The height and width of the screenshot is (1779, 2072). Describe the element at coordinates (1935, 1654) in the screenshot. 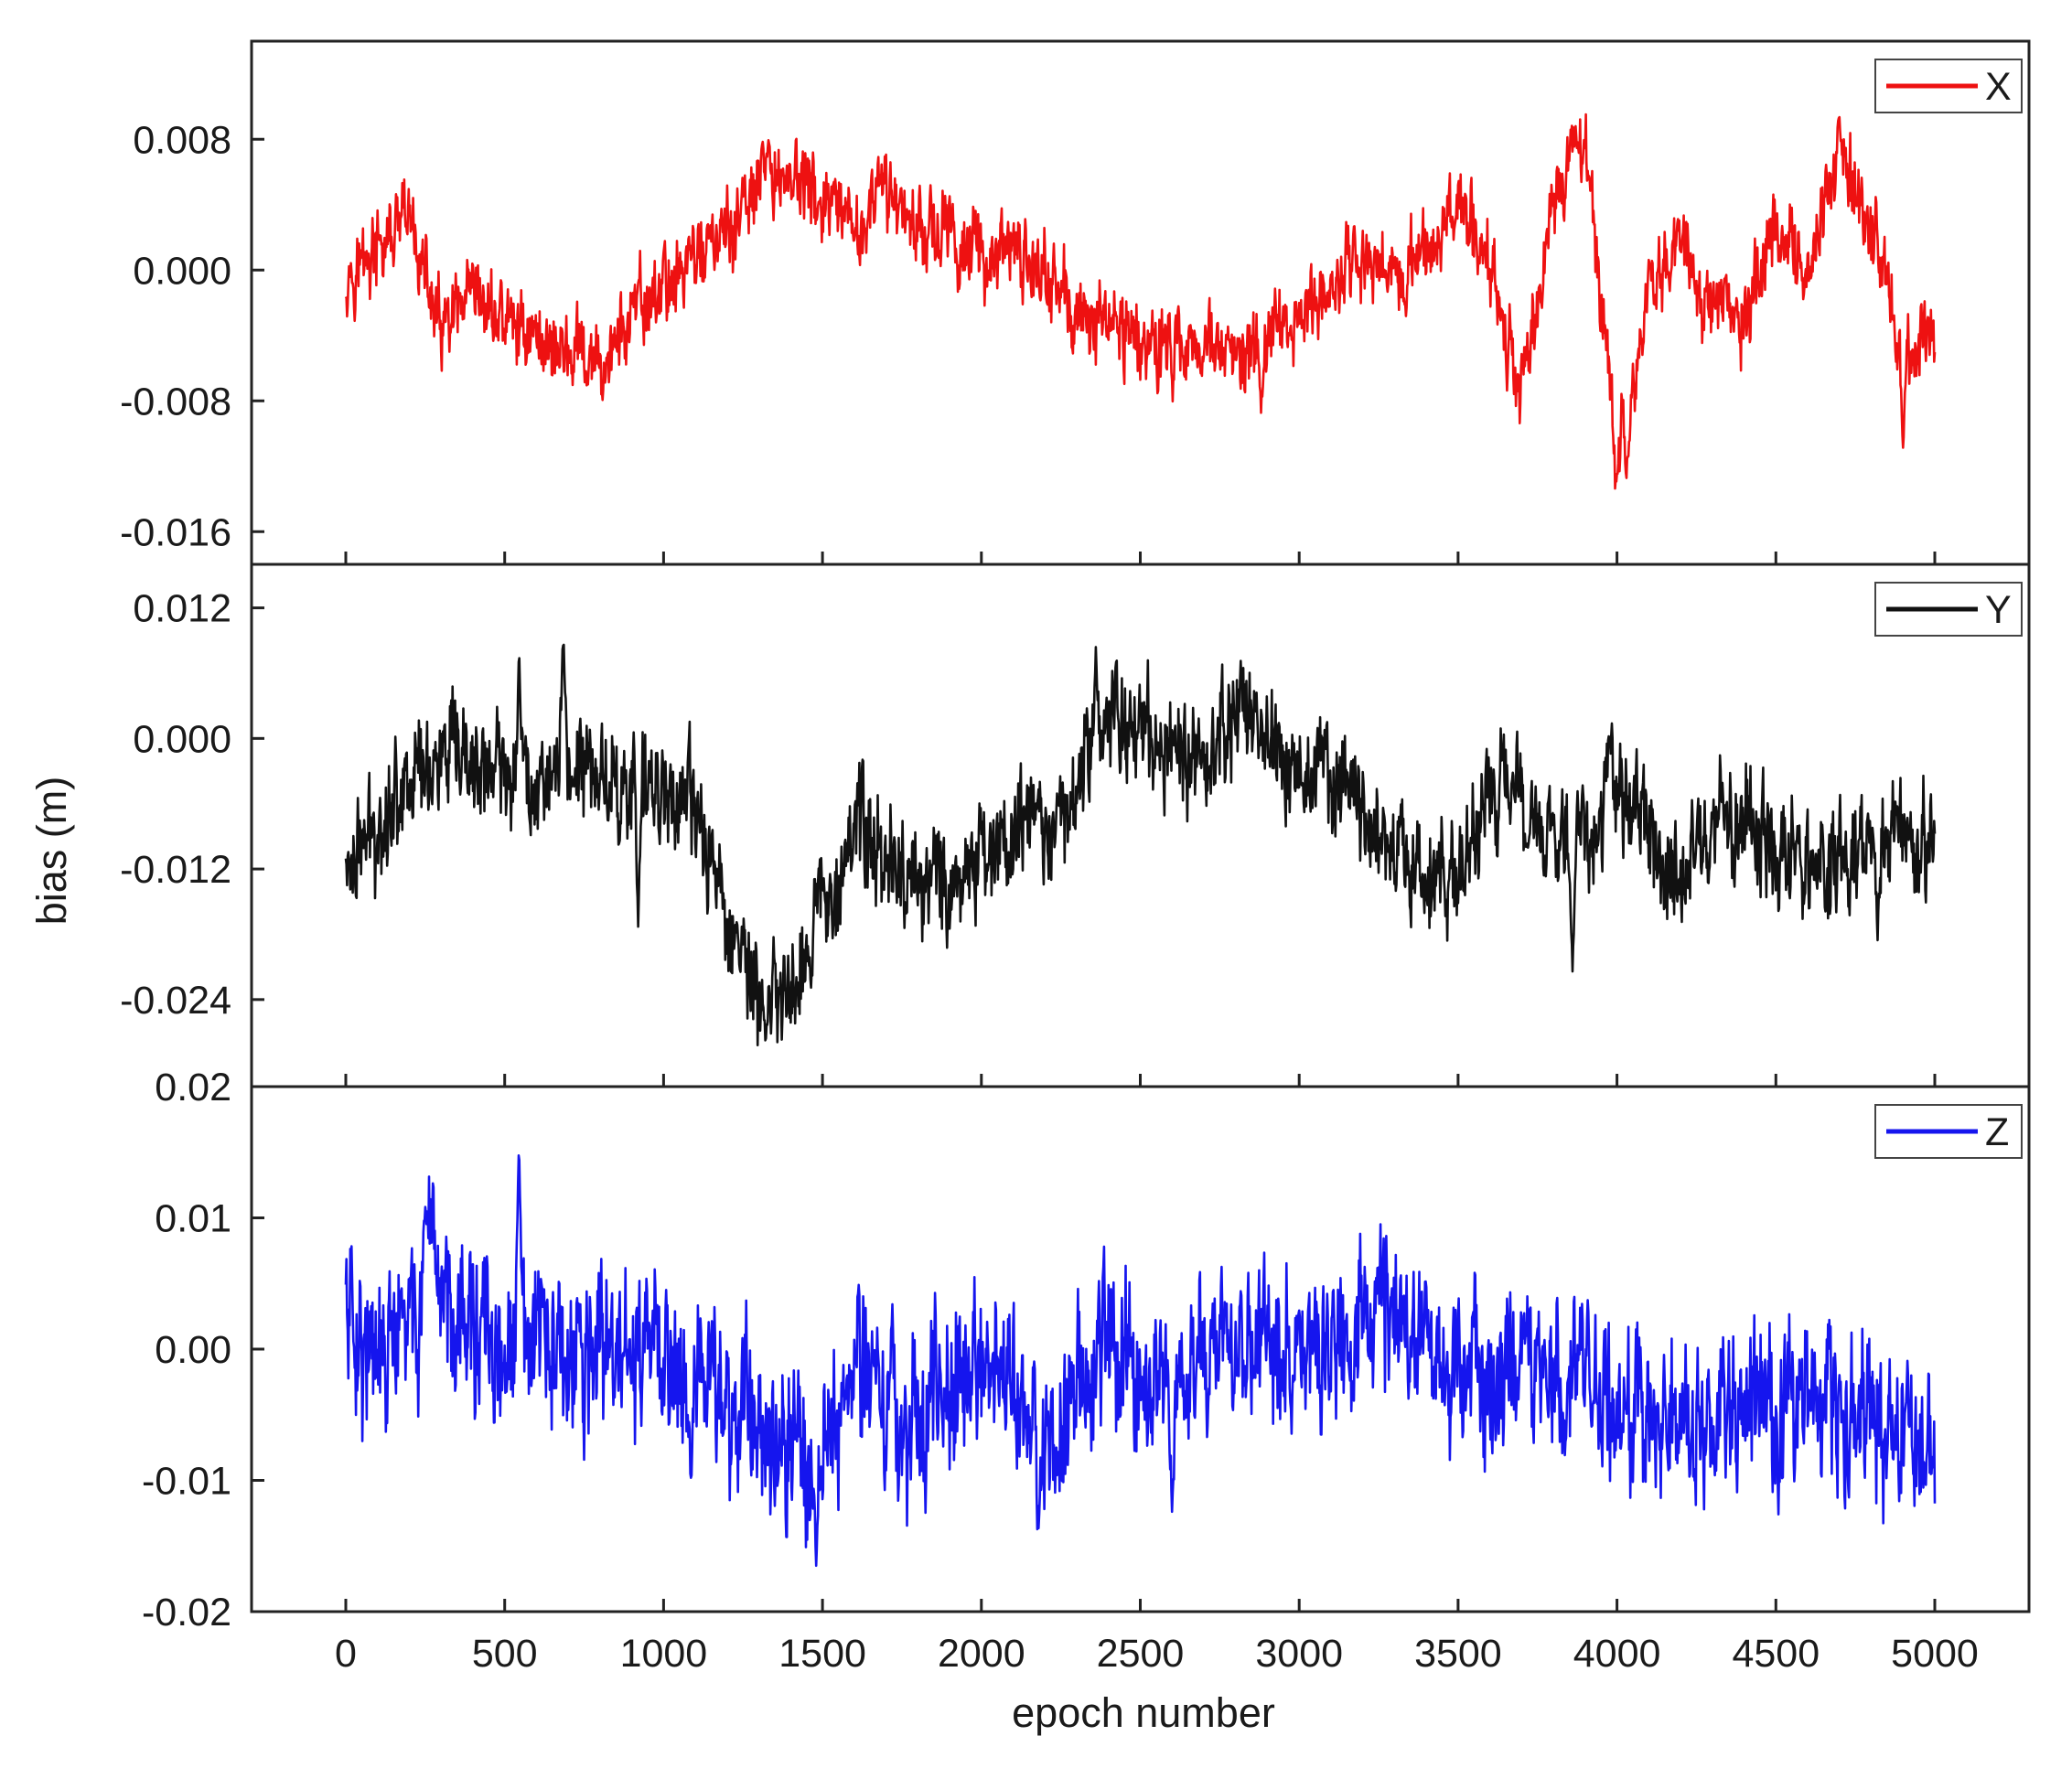

I see `x-tick-label: 5000` at that location.